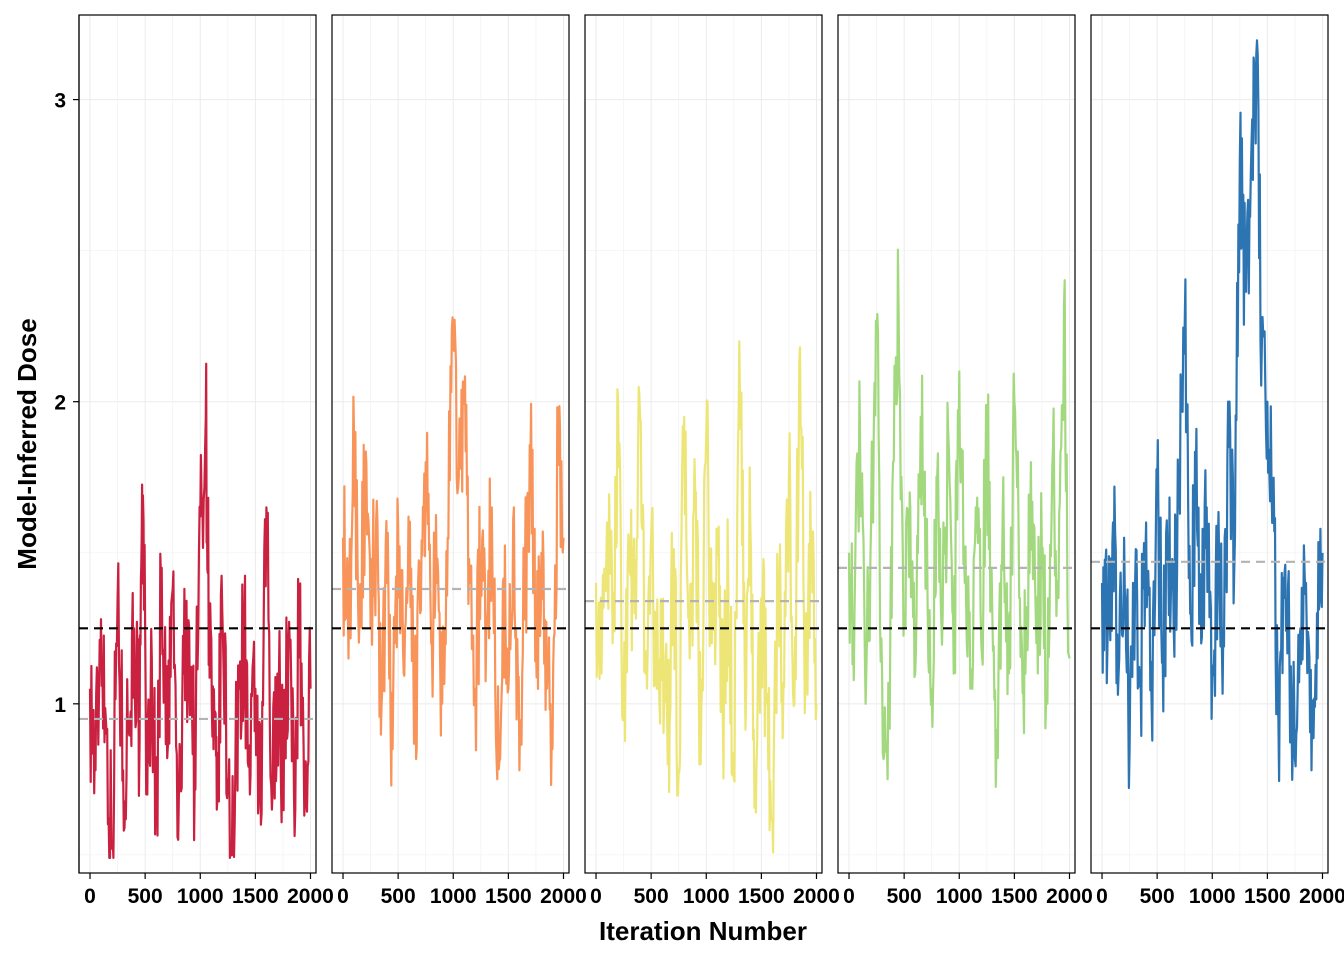 The image size is (1344, 965). I want to click on x-axis-3: 0 500 1000 1500 2000, so click(715, 890).